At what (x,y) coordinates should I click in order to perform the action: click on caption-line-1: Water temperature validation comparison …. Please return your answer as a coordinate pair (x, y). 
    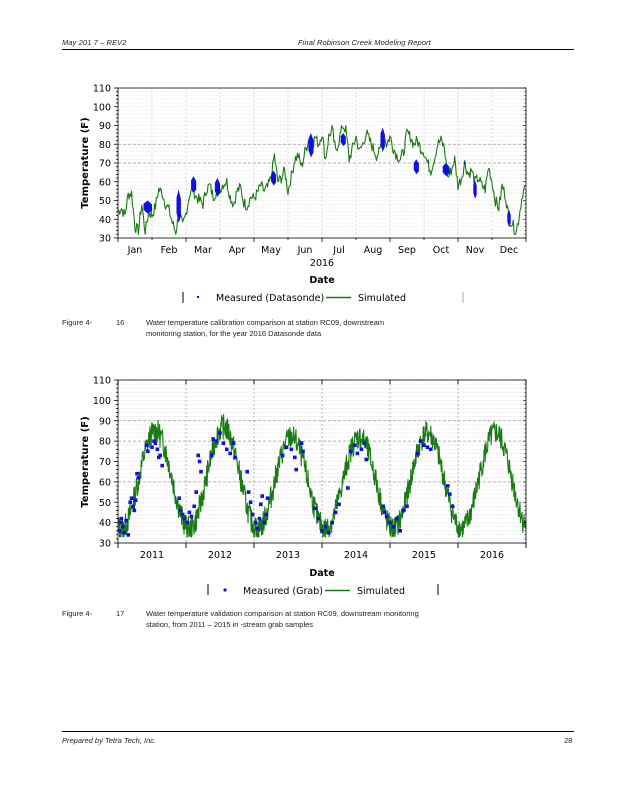
    Looking at the image, I should click on (282, 613).